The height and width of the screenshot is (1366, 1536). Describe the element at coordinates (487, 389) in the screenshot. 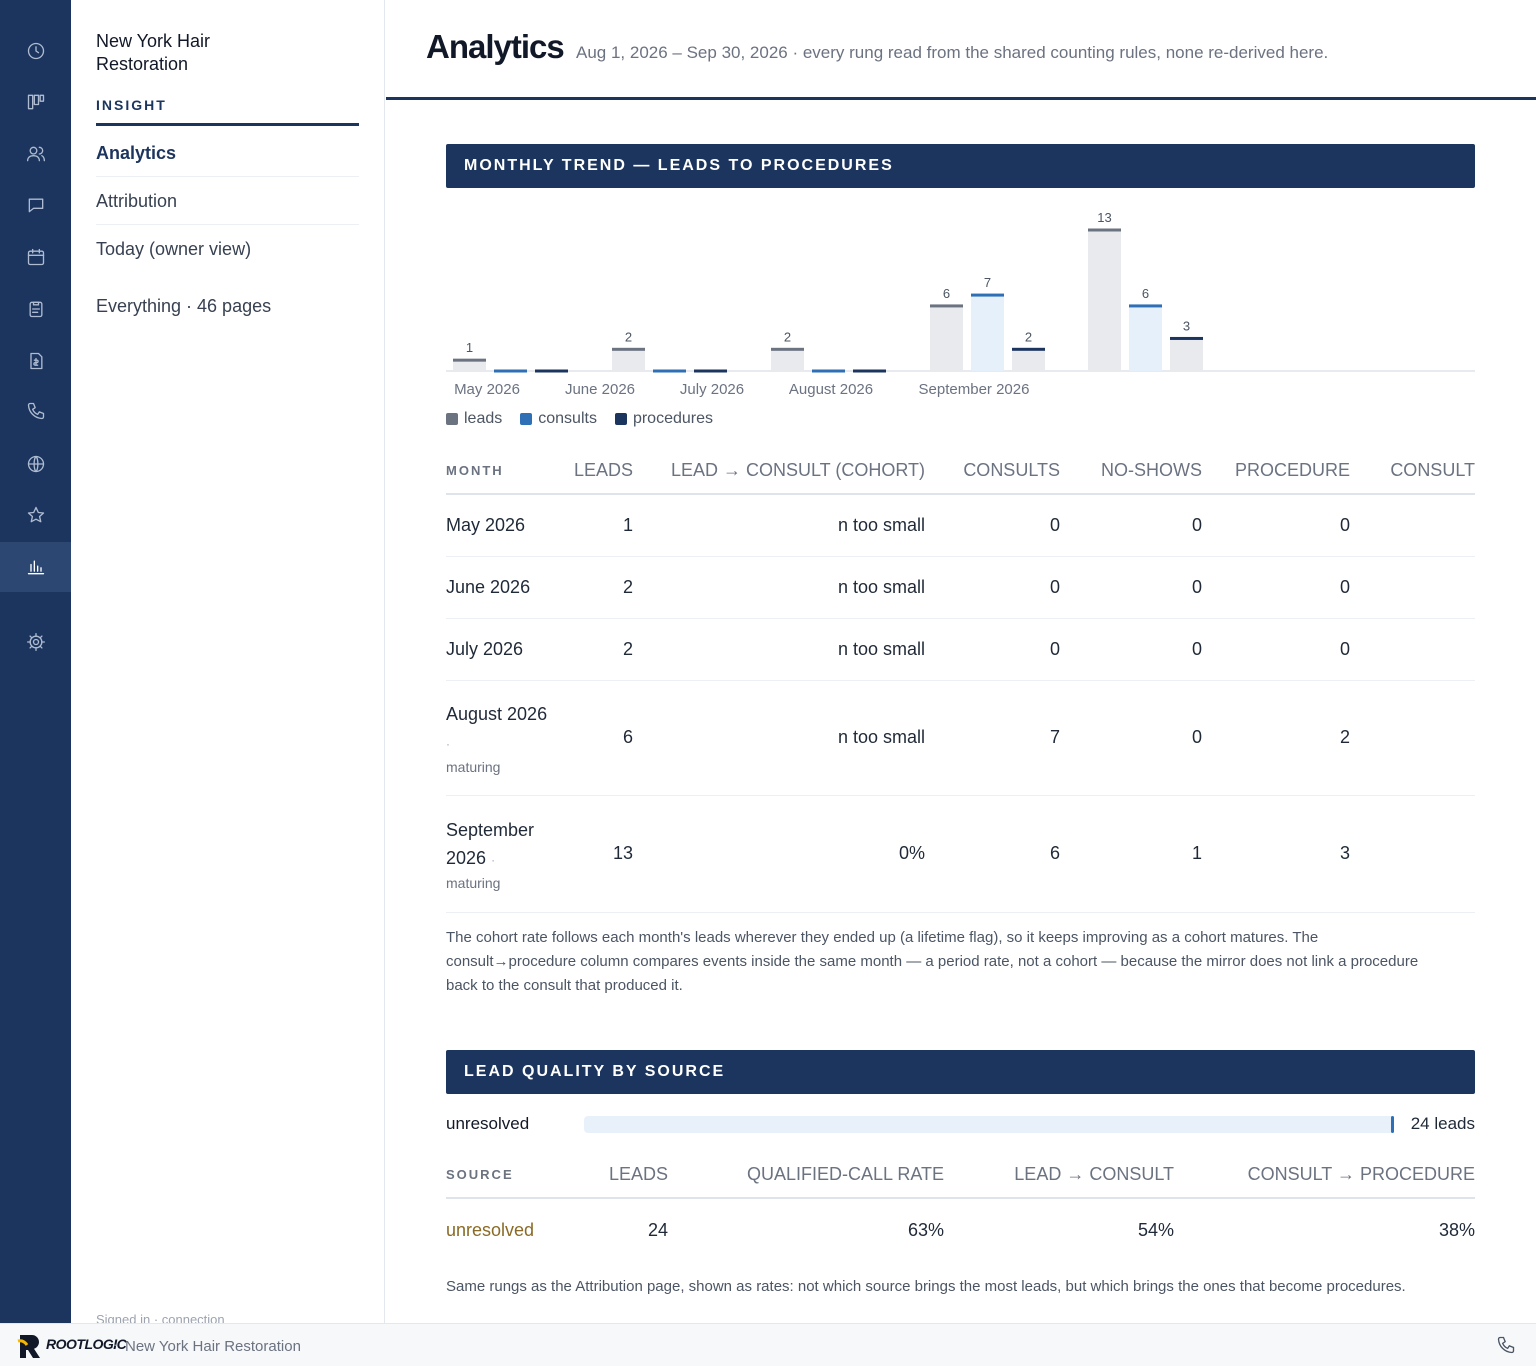

I see `x-tick-label: May 2026` at that location.